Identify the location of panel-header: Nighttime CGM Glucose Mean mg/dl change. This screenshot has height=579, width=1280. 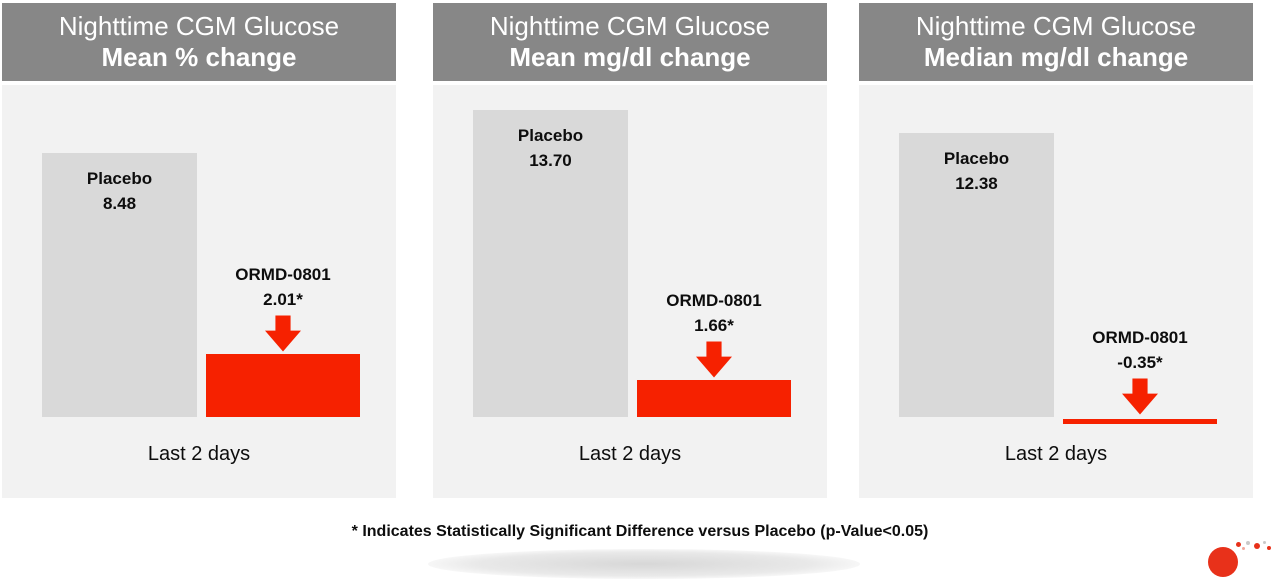
(630, 42).